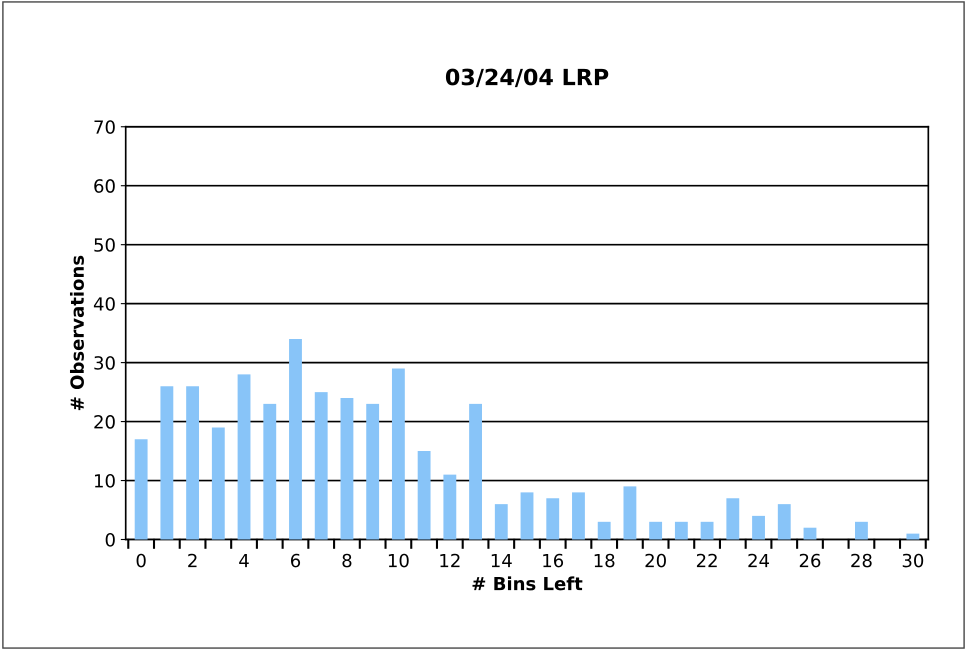 This screenshot has width=967, height=650. Describe the element at coordinates (104, 127) in the screenshot. I see `y-tick-label: 70` at that location.